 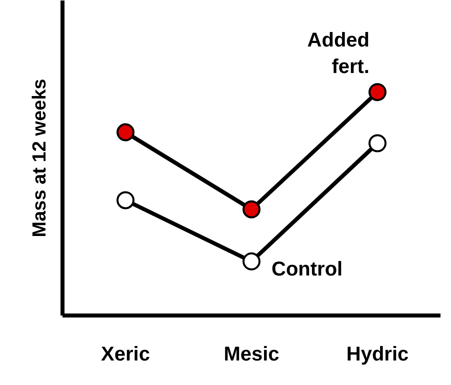 What do you see at coordinates (252, 355) in the screenshot?
I see `x-tick-label: Mesic` at bounding box center [252, 355].